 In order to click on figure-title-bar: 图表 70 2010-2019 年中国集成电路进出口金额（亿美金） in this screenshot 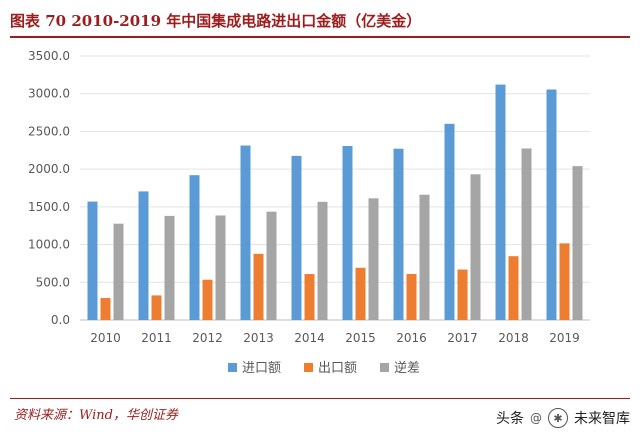, I will do `click(320, 20)`.